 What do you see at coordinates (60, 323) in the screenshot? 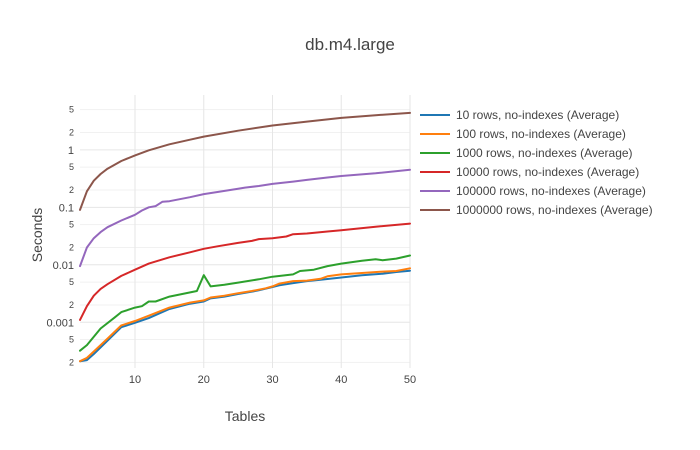
I see `y-tick-label: 0.001` at bounding box center [60, 323].